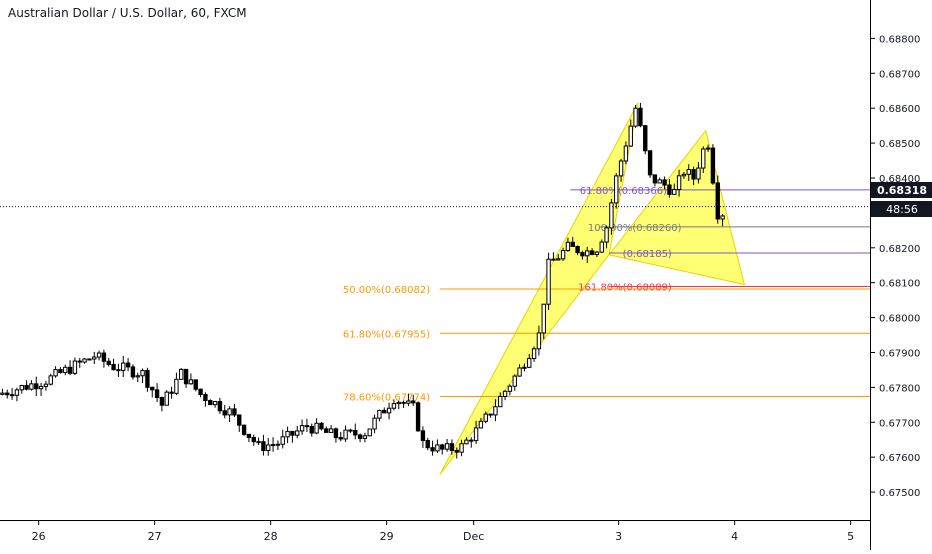  I want to click on countdown-badge-value: 48:56, so click(902, 209).